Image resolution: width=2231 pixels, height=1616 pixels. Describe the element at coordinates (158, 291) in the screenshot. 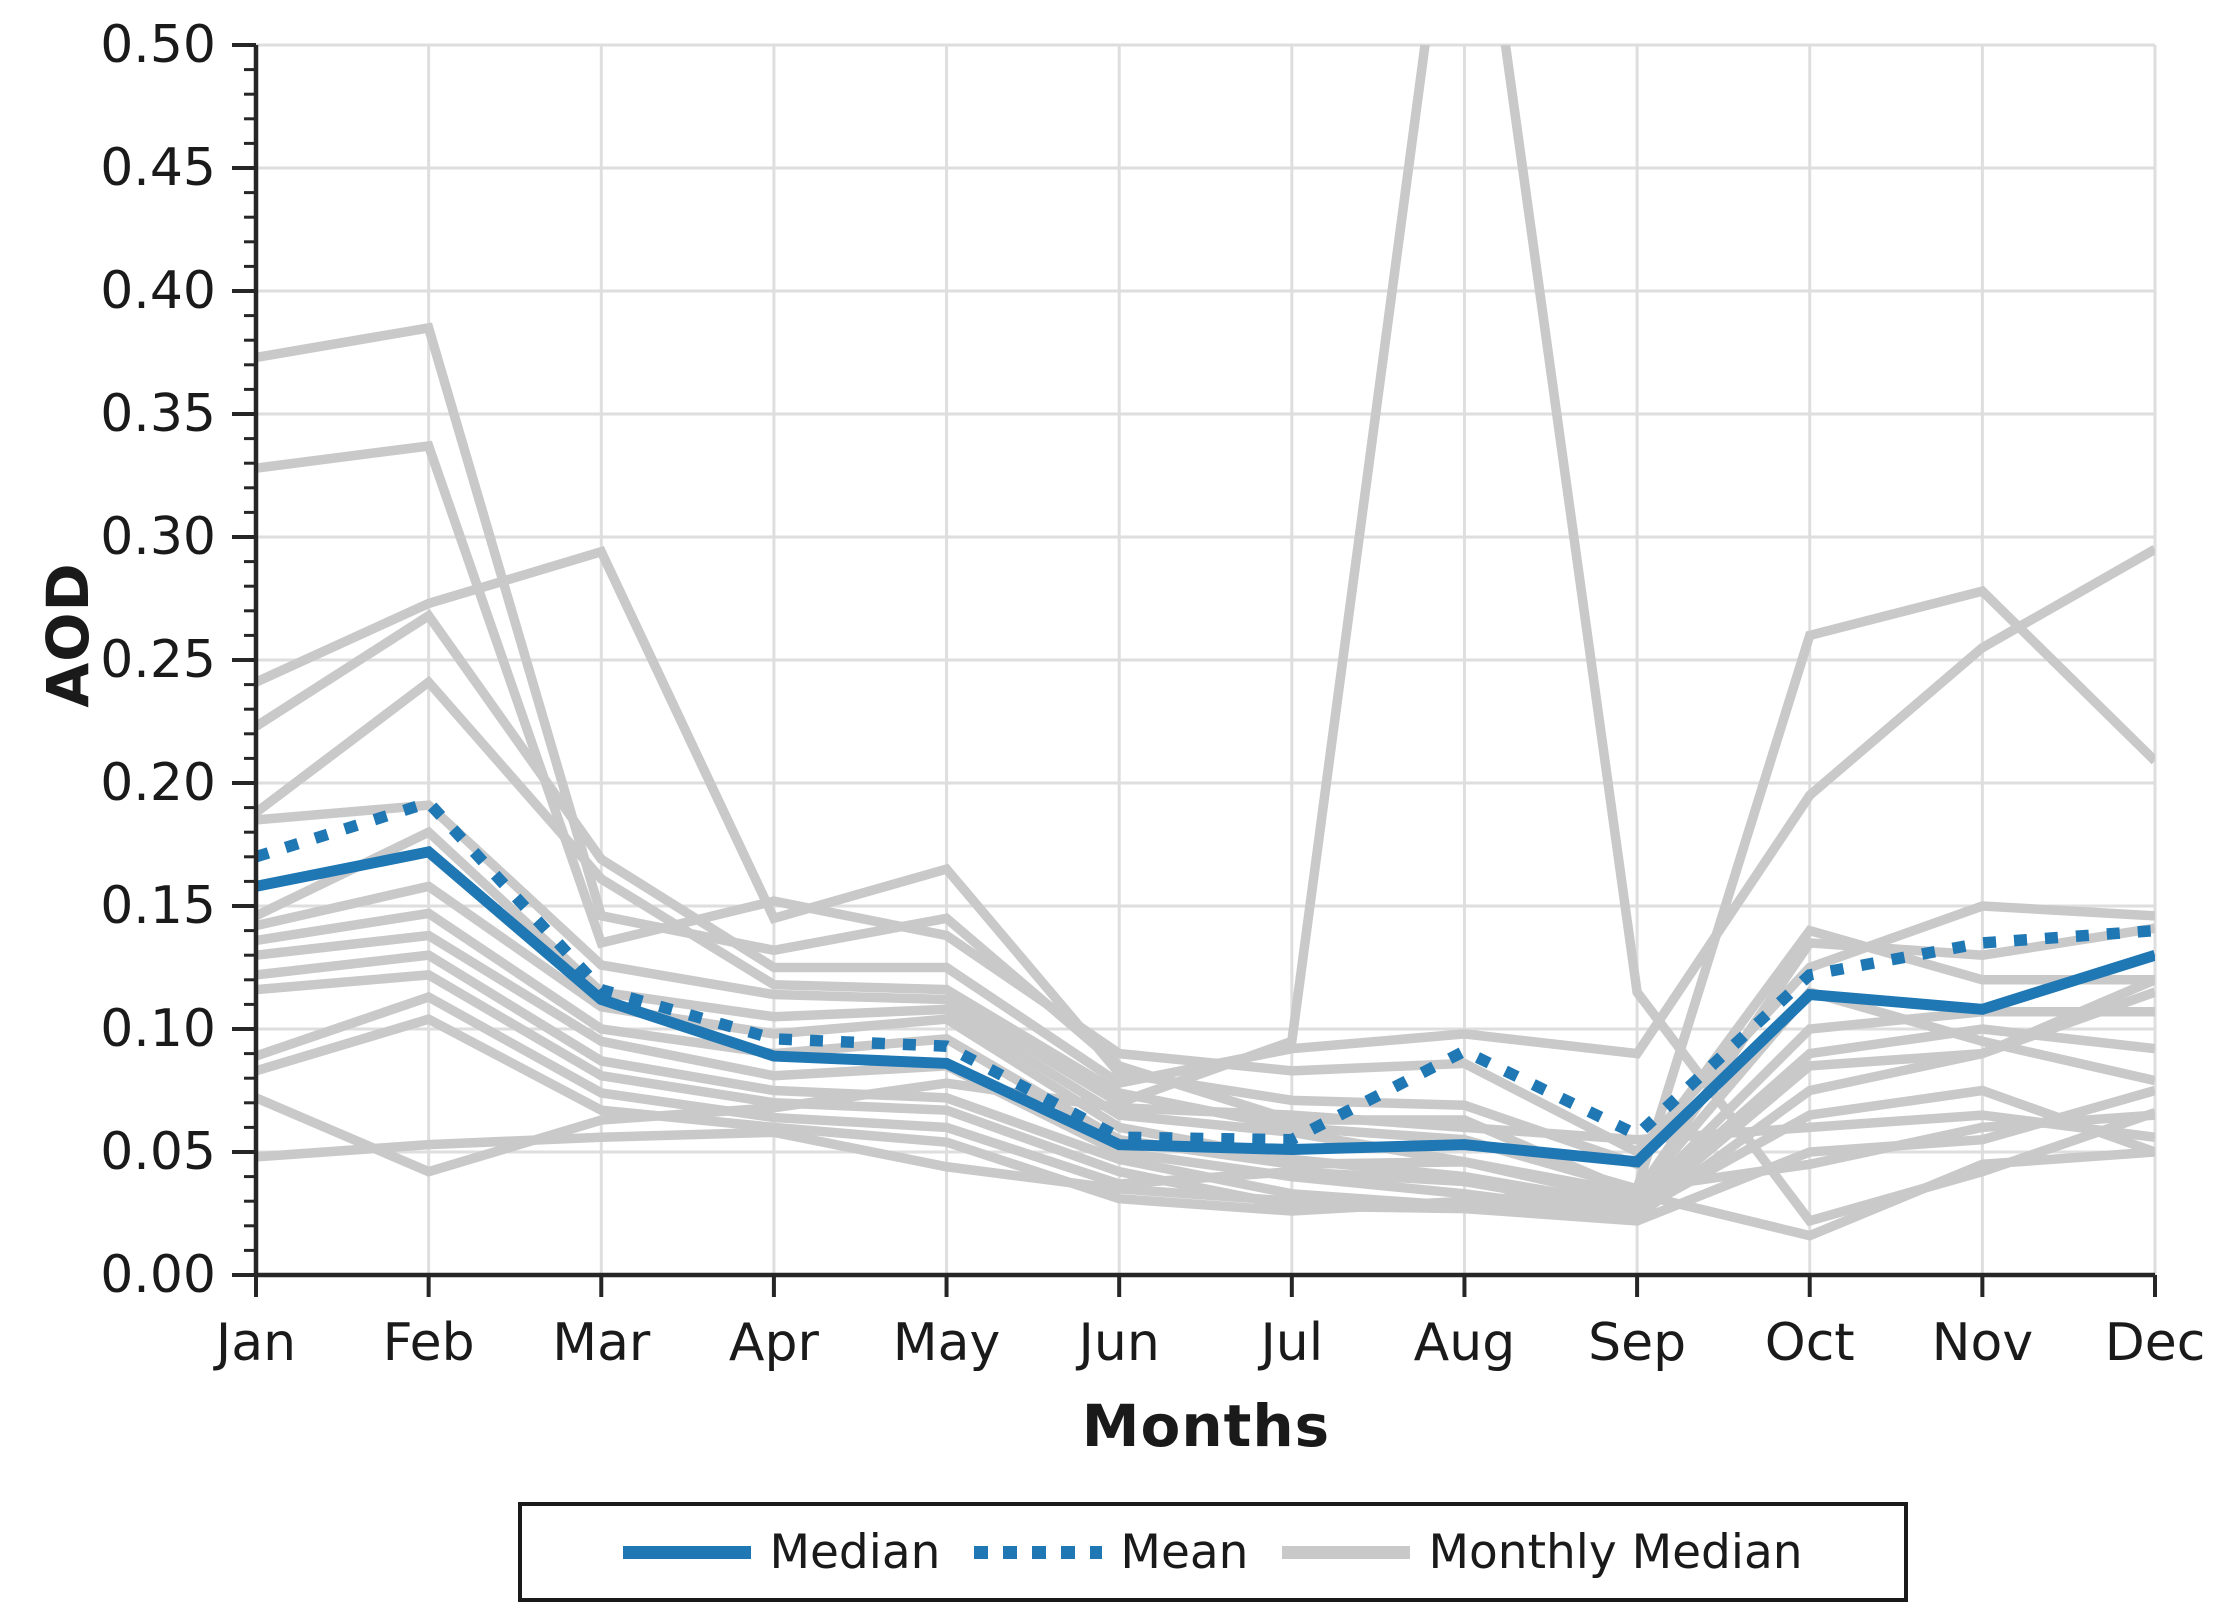

I see `y-tick-label: 0.40` at that location.